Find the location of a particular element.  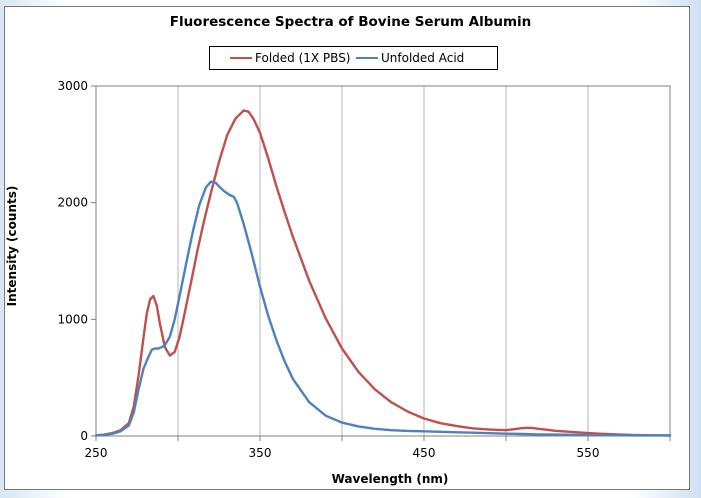

legend-label-folded: Folded (1X PBS) is located at coordinates (303, 58).